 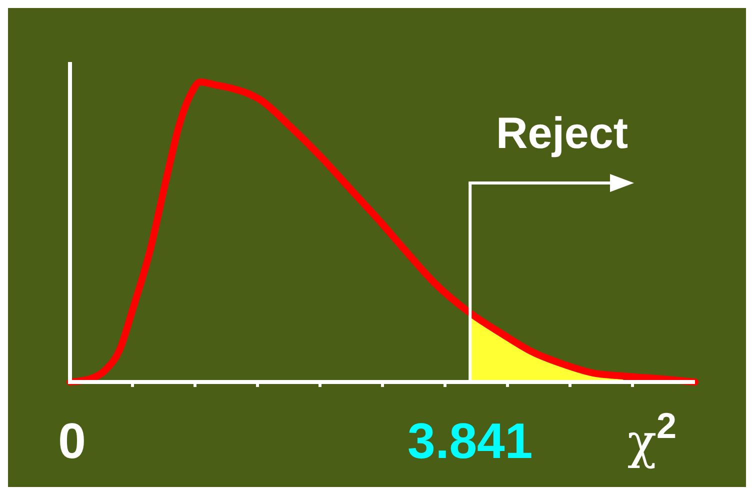 What do you see at coordinates (72, 441) in the screenshot?
I see `x-tick-label: 0` at bounding box center [72, 441].